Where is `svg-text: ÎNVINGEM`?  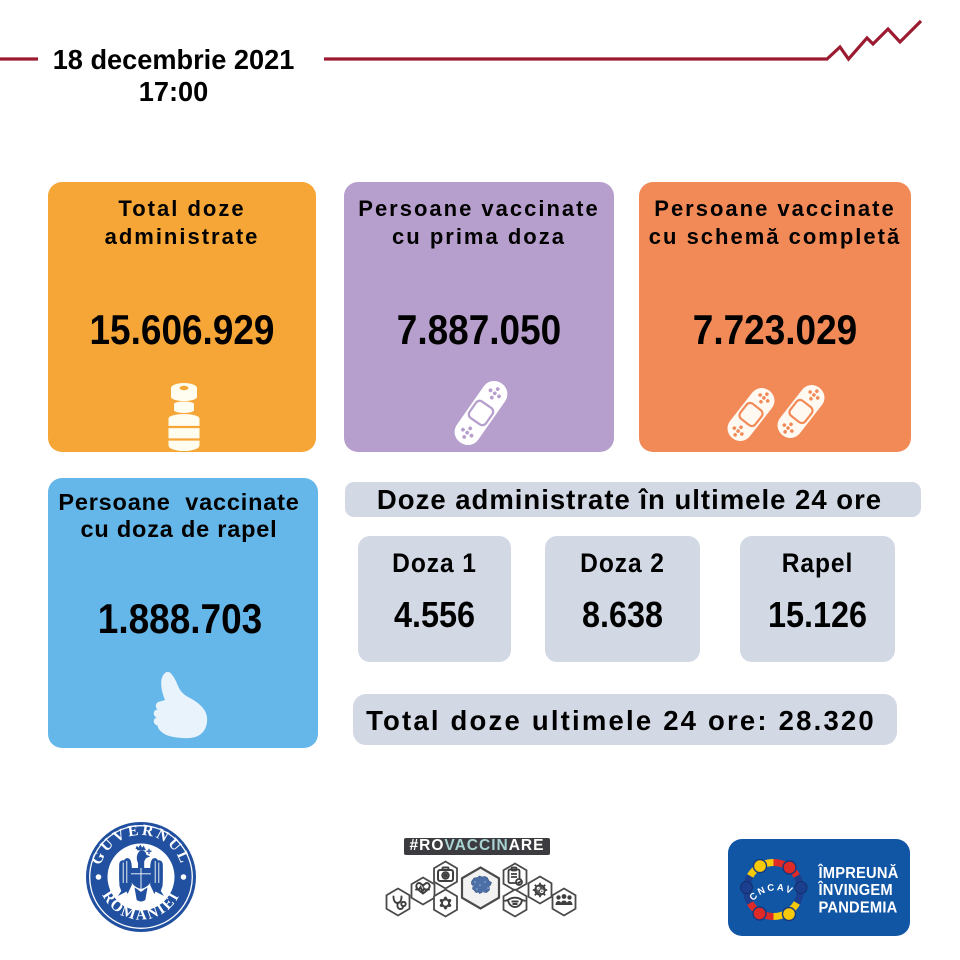 svg-text: ÎNVINGEM is located at coordinates (855, 890).